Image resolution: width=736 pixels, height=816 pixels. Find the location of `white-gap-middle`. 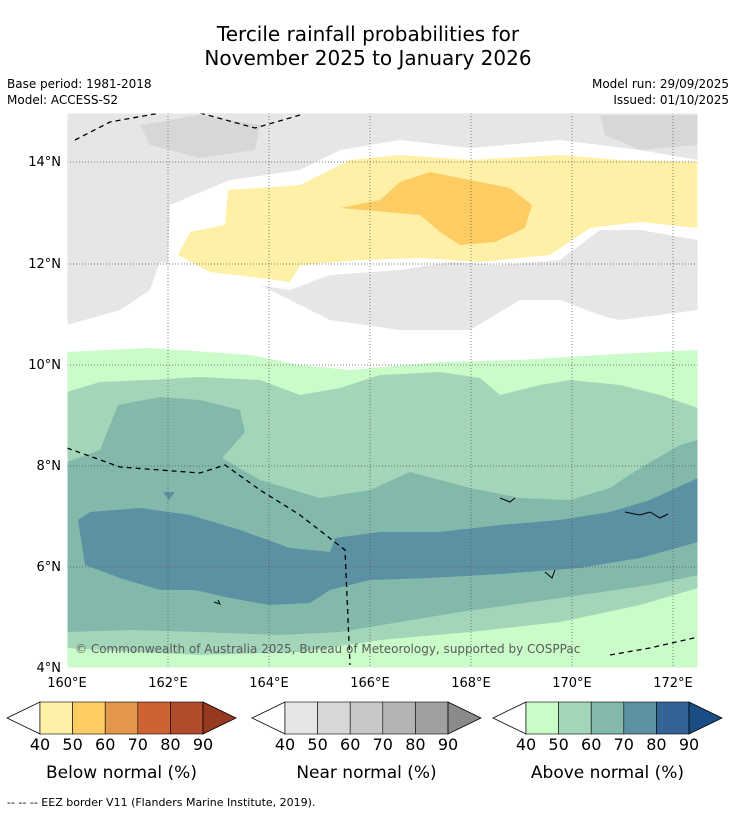

white-gap-middle is located at coordinates (382, 330).